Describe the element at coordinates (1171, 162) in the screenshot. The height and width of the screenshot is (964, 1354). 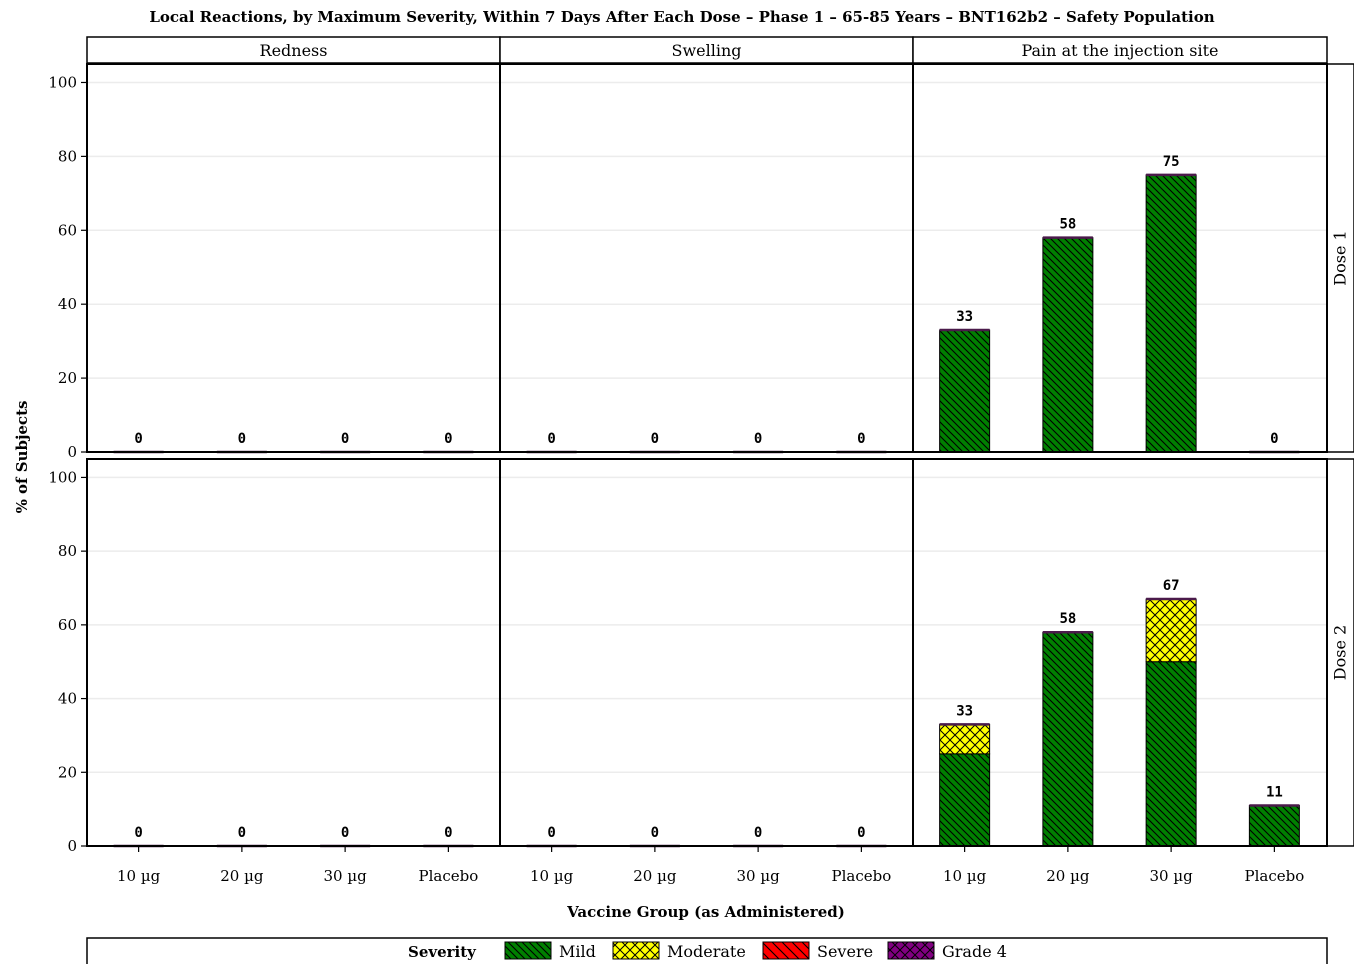
I see `data-label: 75` at that location.